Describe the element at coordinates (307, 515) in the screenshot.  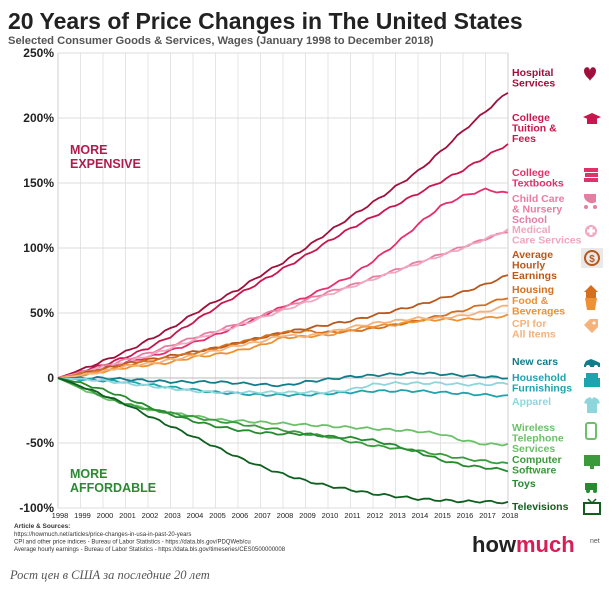
I see `x-tick-label: 2009` at that location.